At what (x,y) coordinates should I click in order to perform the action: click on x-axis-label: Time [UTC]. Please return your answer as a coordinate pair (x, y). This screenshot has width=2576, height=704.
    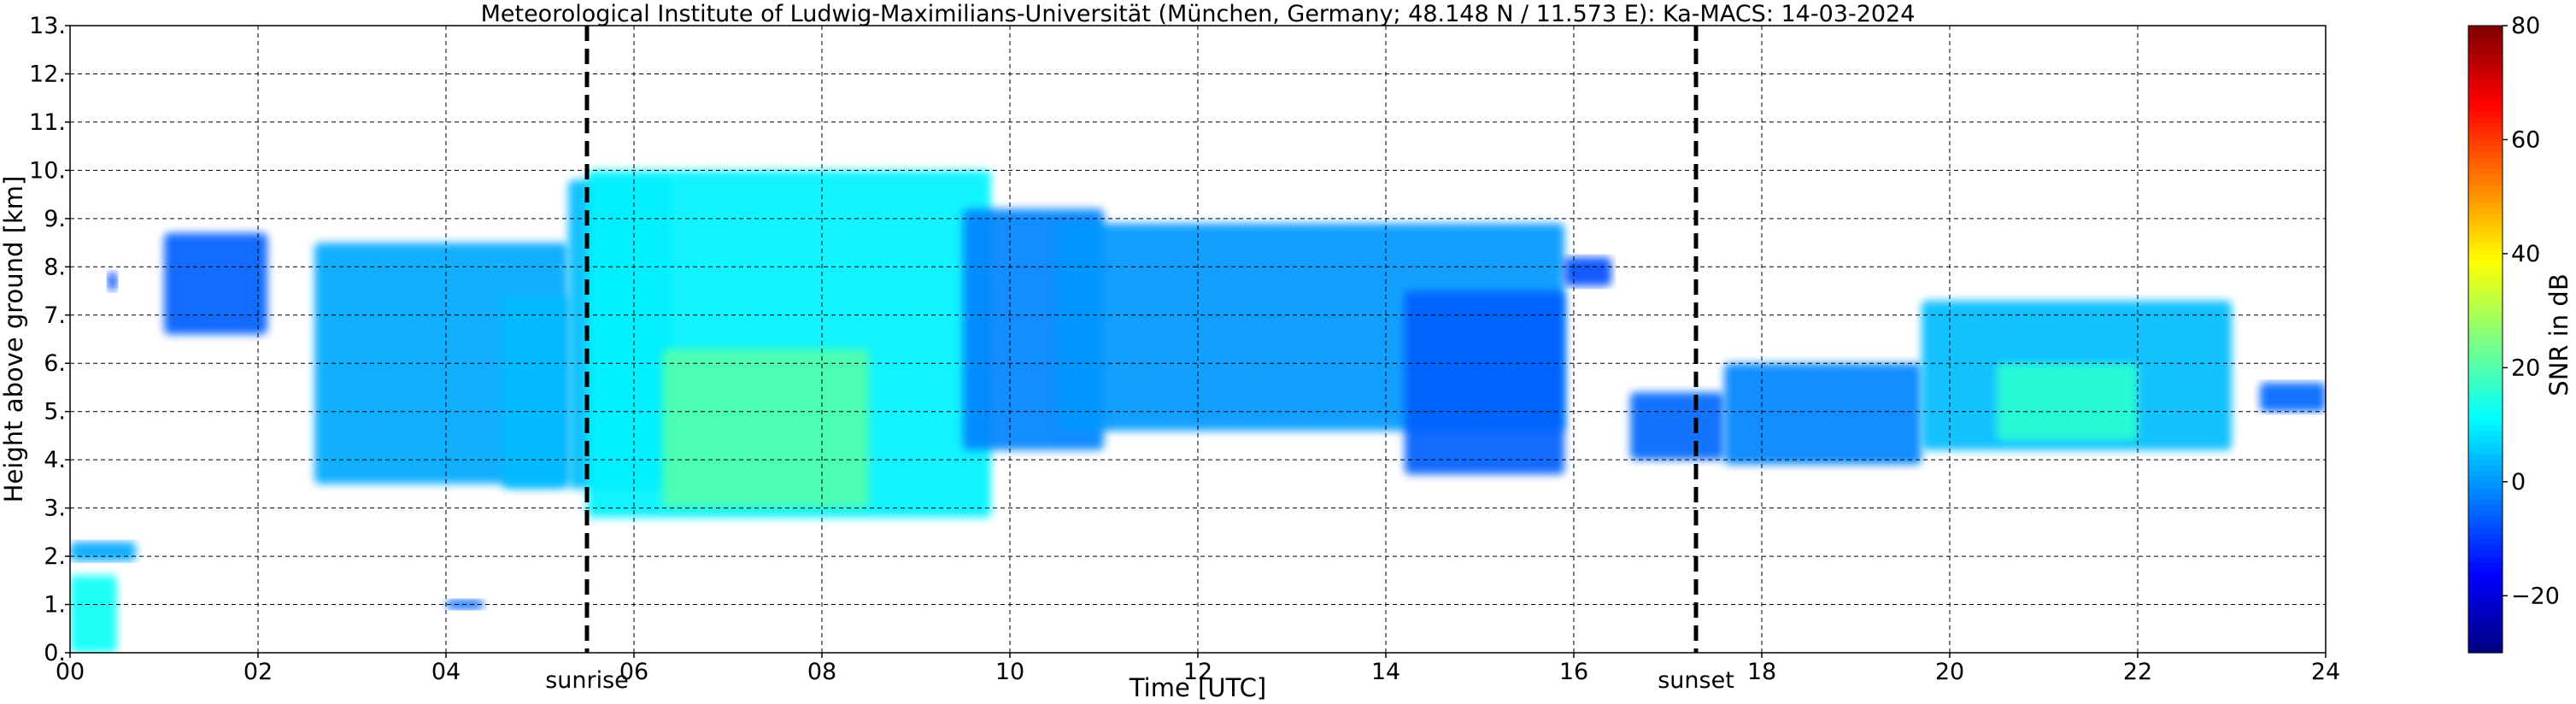
    Looking at the image, I should click on (1197, 687).